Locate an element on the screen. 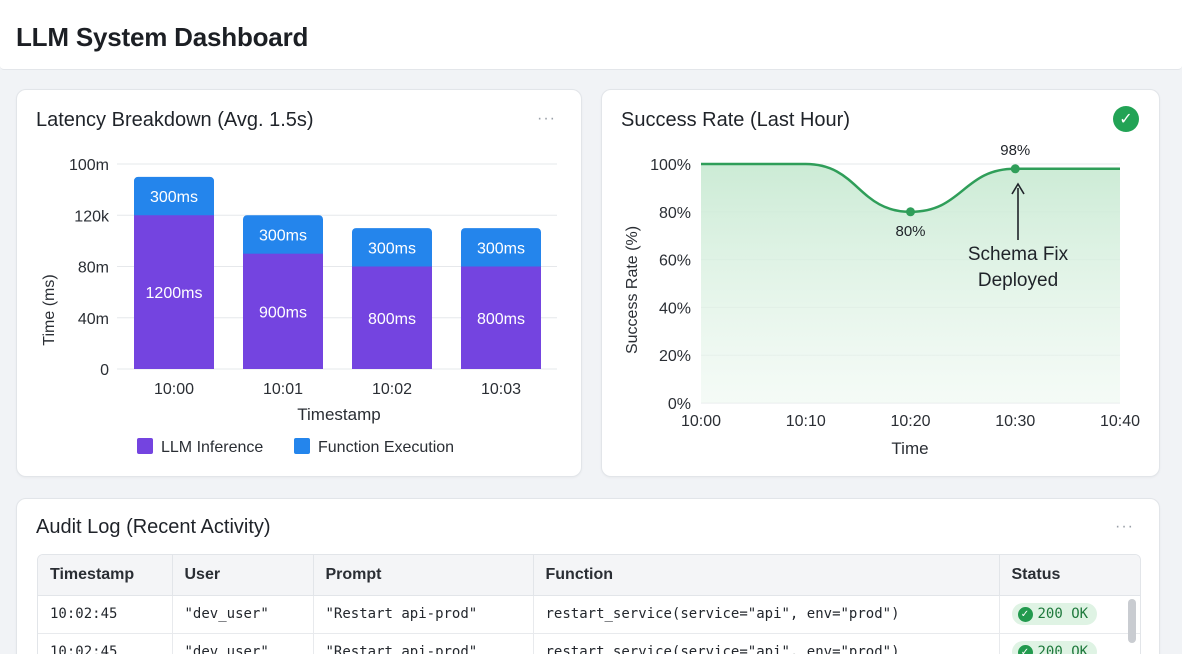 This screenshot has height=654, width=1182. x-tick-label: 10:30 is located at coordinates (1015, 421).